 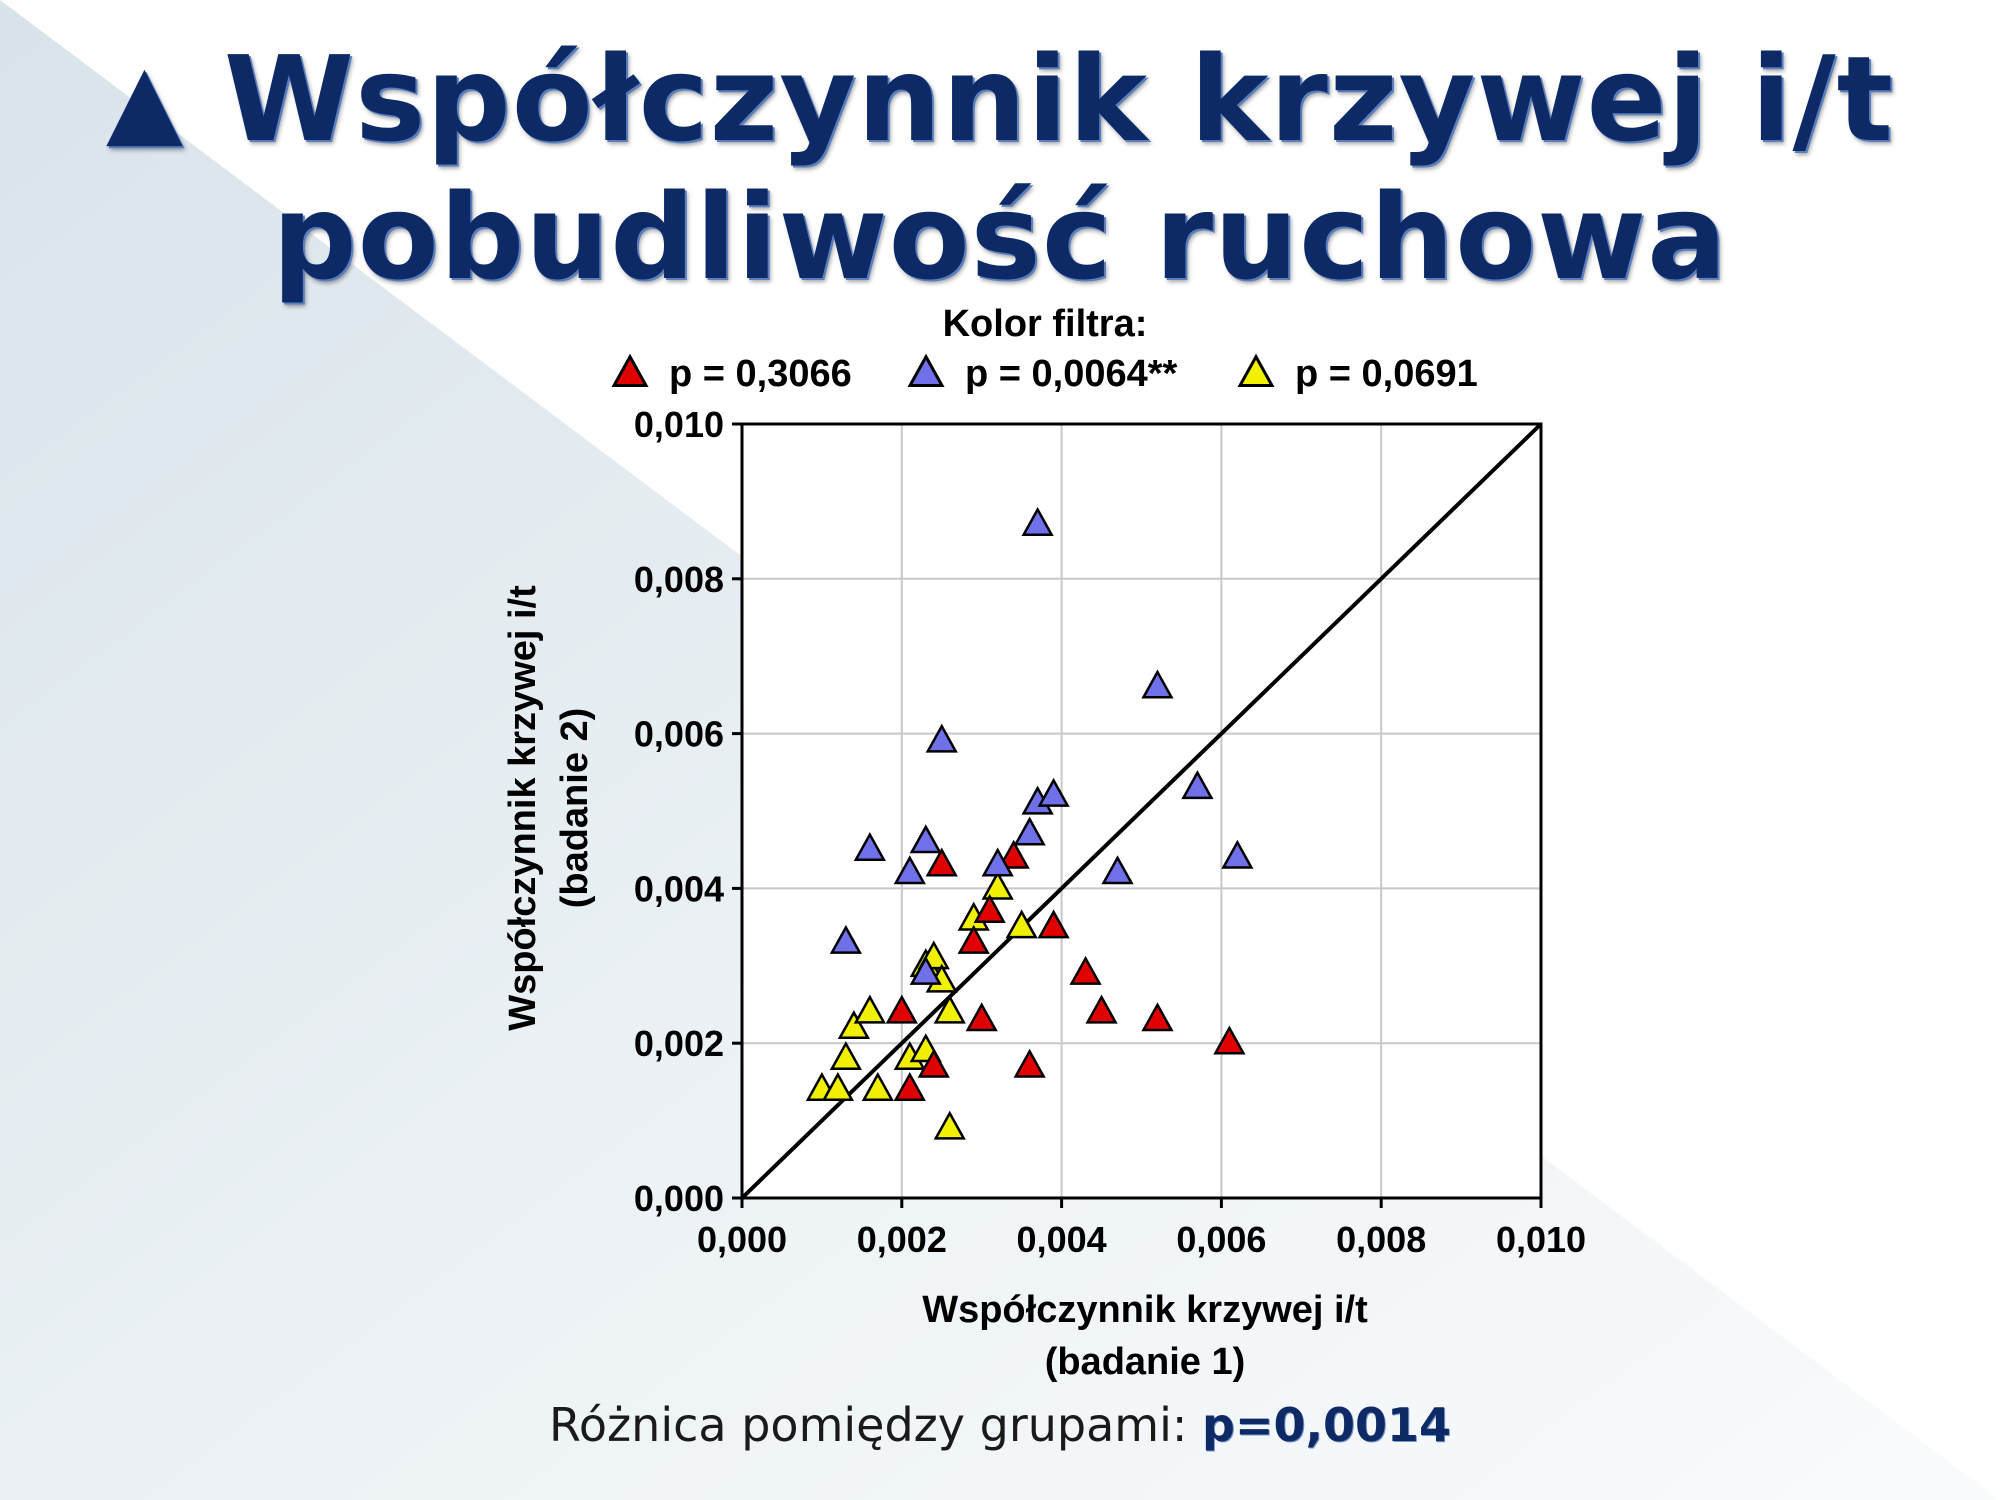 I want to click on slide-title-line-1: ▲ Współczynnik krzywej i/t, so click(x=1000, y=99).